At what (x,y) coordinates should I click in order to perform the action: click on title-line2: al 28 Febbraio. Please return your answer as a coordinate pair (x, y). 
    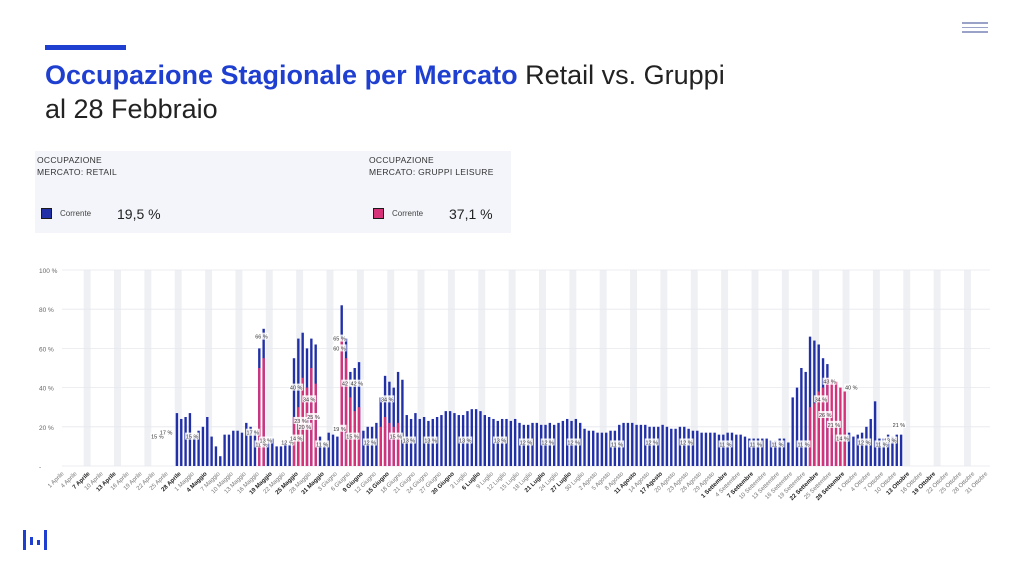
    Looking at the image, I should click on (131, 109).